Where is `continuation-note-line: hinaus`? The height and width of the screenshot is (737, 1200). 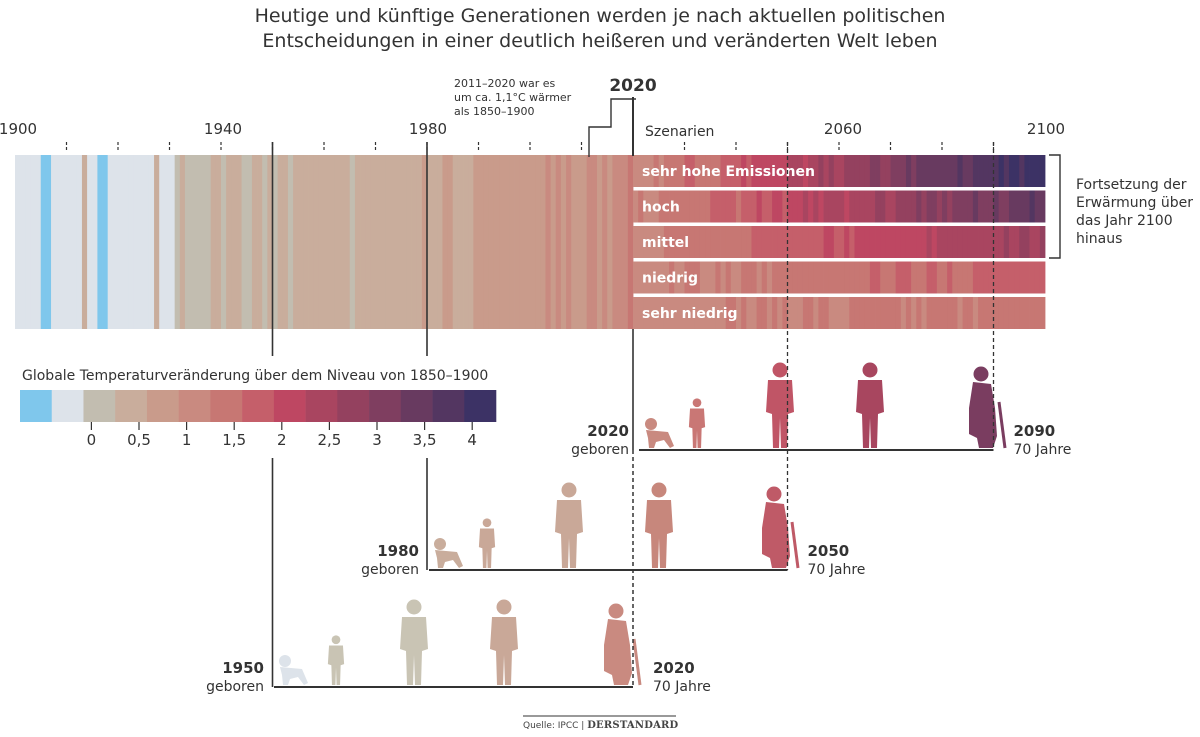 continuation-note-line: hinaus is located at coordinates (1099, 239).